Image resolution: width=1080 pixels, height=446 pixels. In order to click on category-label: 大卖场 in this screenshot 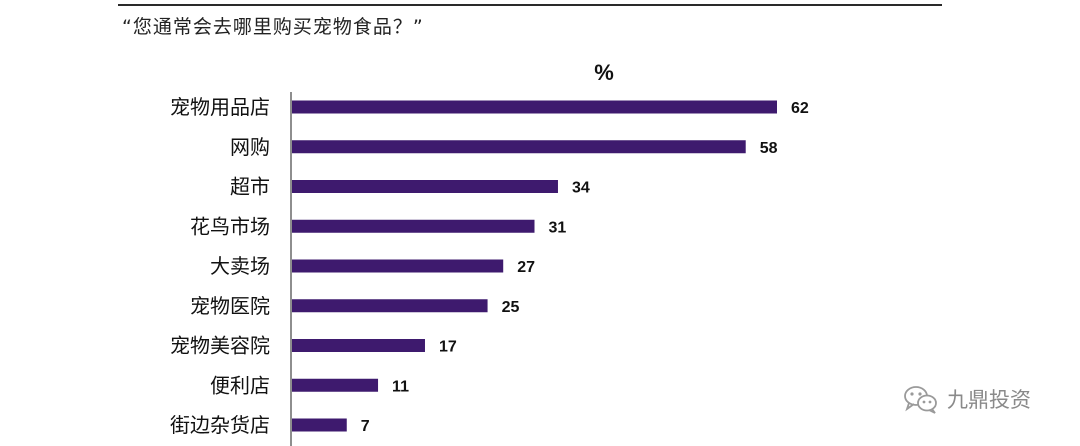, I will do `click(240, 266)`.